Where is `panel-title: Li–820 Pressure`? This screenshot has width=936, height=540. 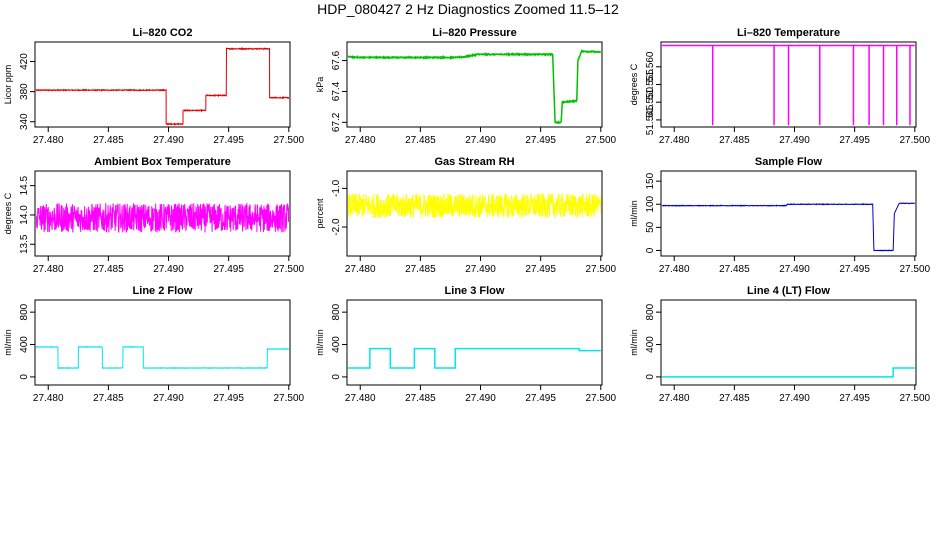 panel-title: Li–820 Pressure is located at coordinates (474, 33).